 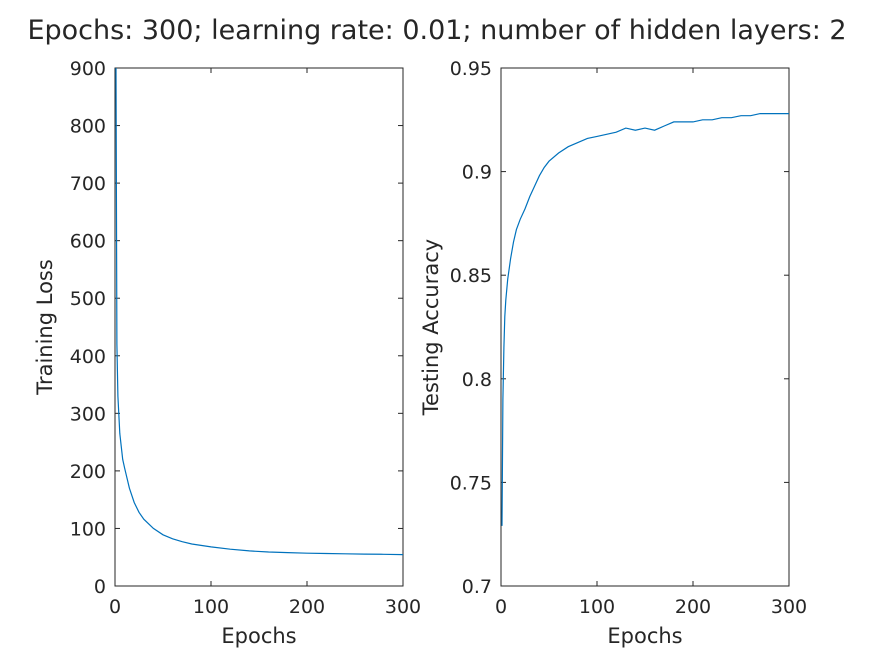 What do you see at coordinates (431, 327) in the screenshot?
I see `y-axis-label: Testing Accuracy` at bounding box center [431, 327].